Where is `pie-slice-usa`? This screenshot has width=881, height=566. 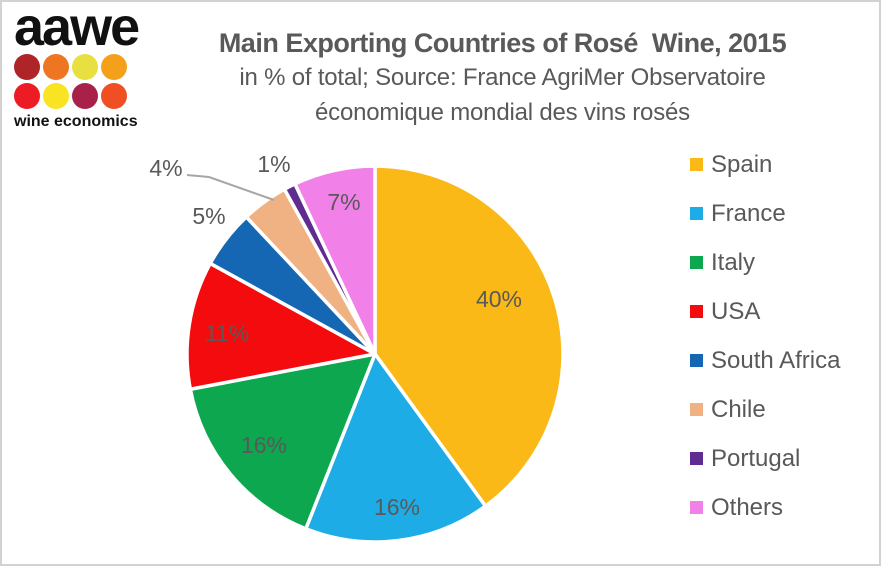 pie-slice-usa is located at coordinates (281, 326).